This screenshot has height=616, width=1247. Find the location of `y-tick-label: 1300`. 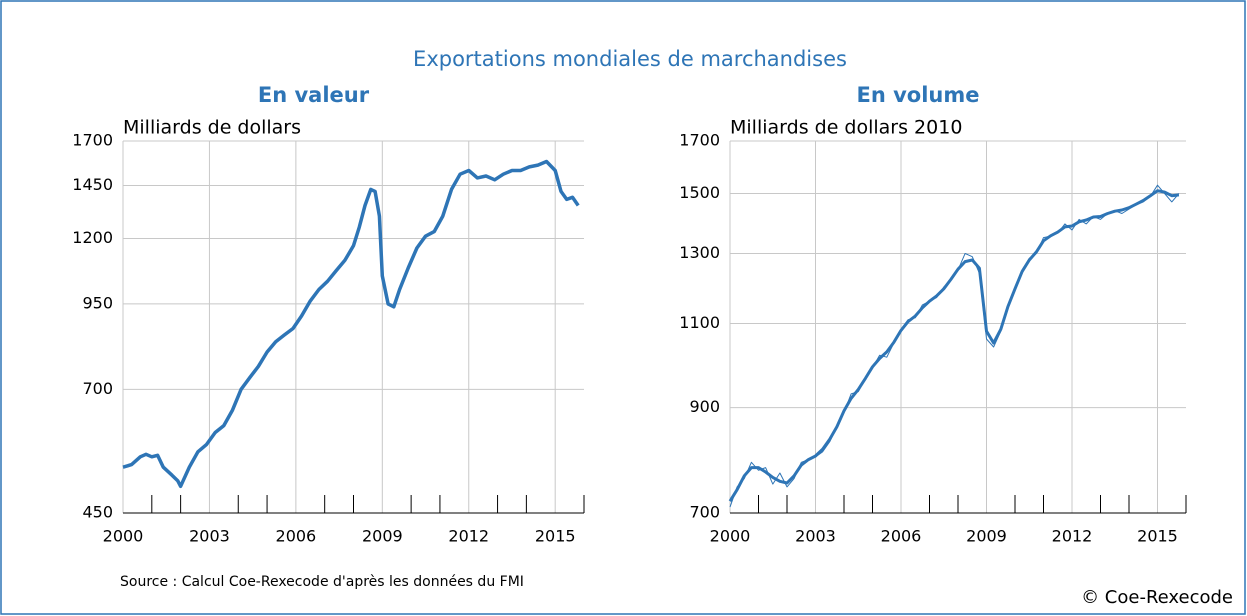

y-tick-label: 1300 is located at coordinates (699, 252).